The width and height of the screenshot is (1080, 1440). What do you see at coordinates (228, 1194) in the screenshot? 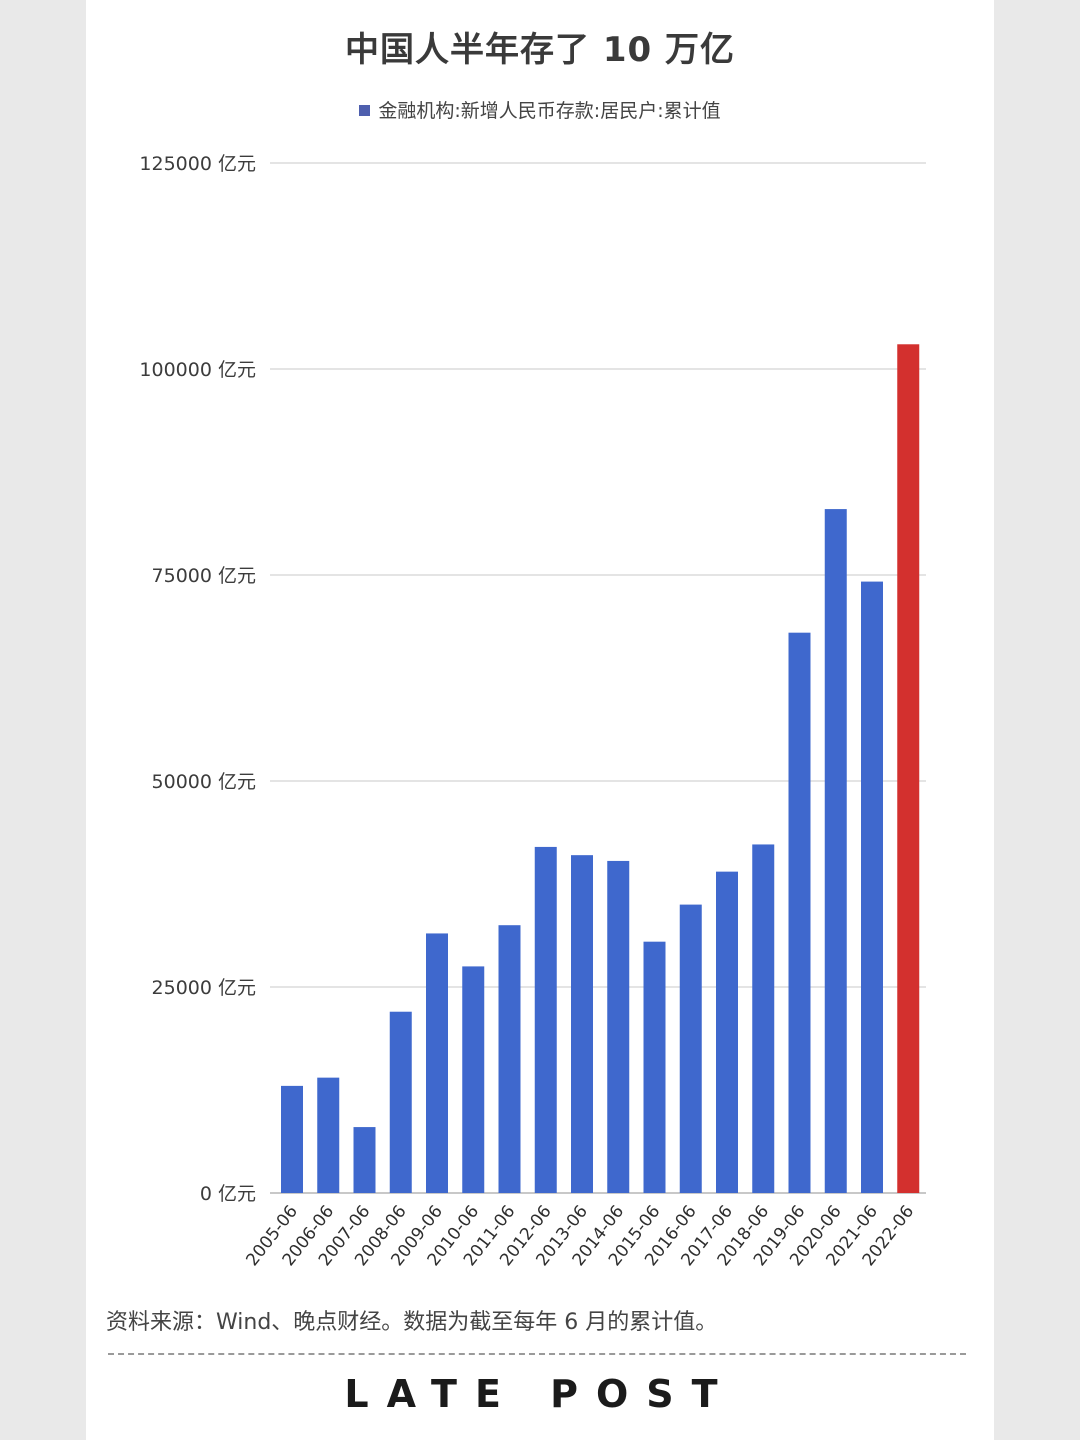
I see `y-tick-label: 0 亿元` at bounding box center [228, 1194].